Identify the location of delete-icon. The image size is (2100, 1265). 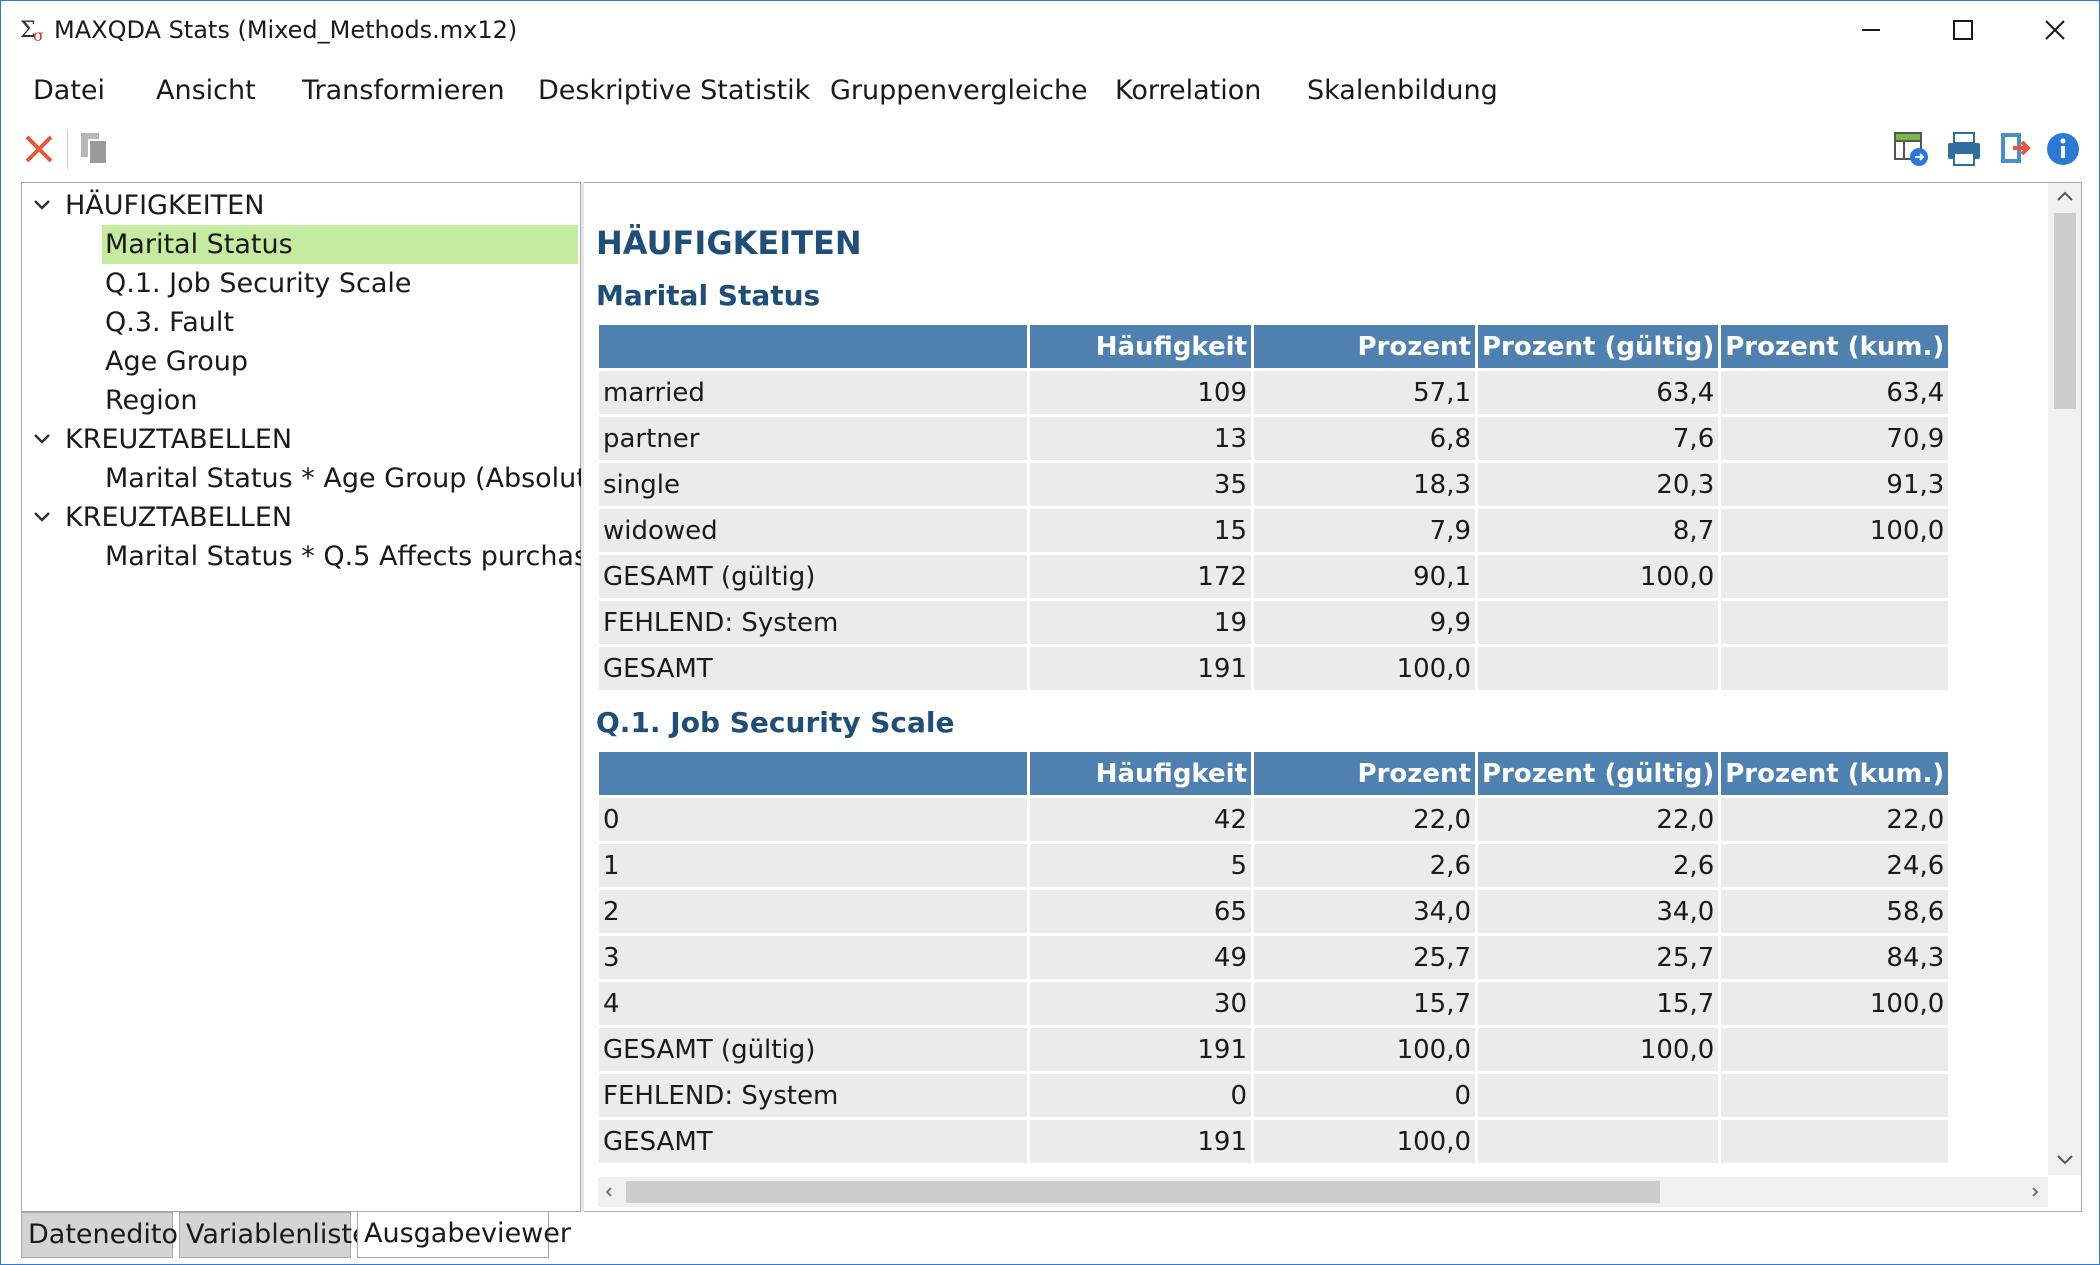
(39, 149).